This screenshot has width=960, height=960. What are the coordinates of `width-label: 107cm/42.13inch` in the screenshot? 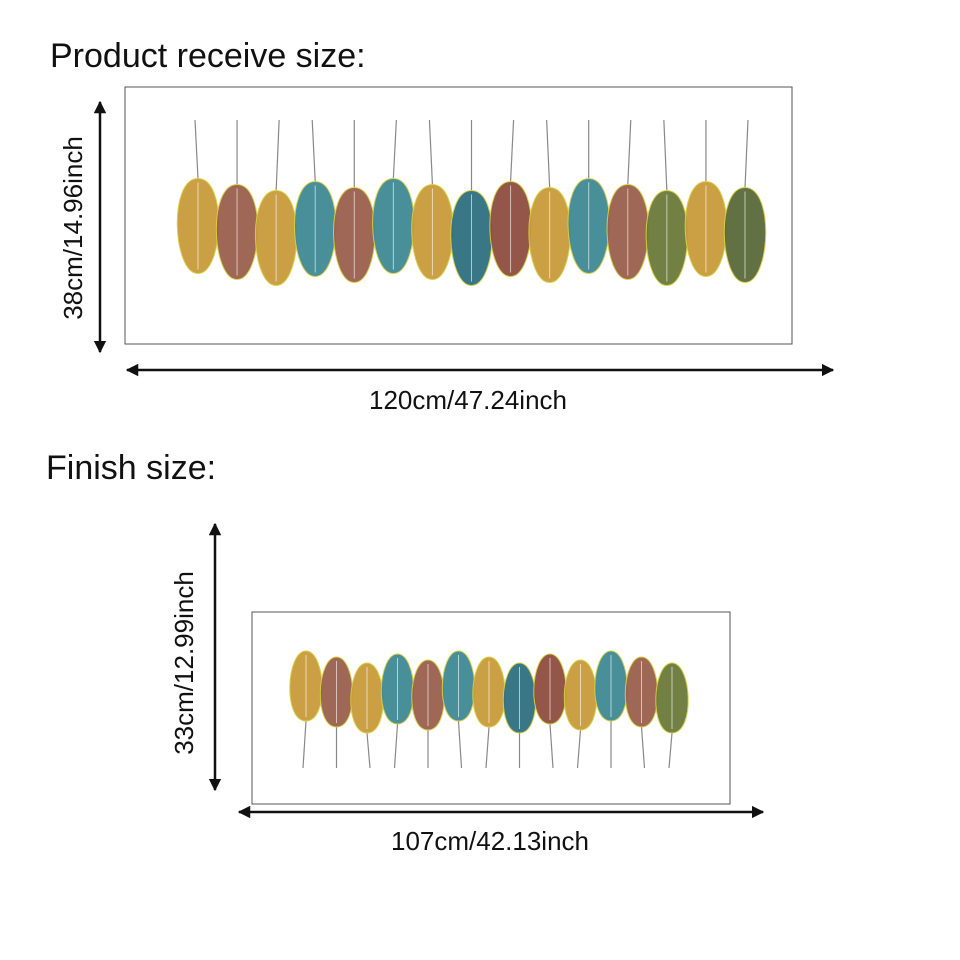 It's located at (490, 841).